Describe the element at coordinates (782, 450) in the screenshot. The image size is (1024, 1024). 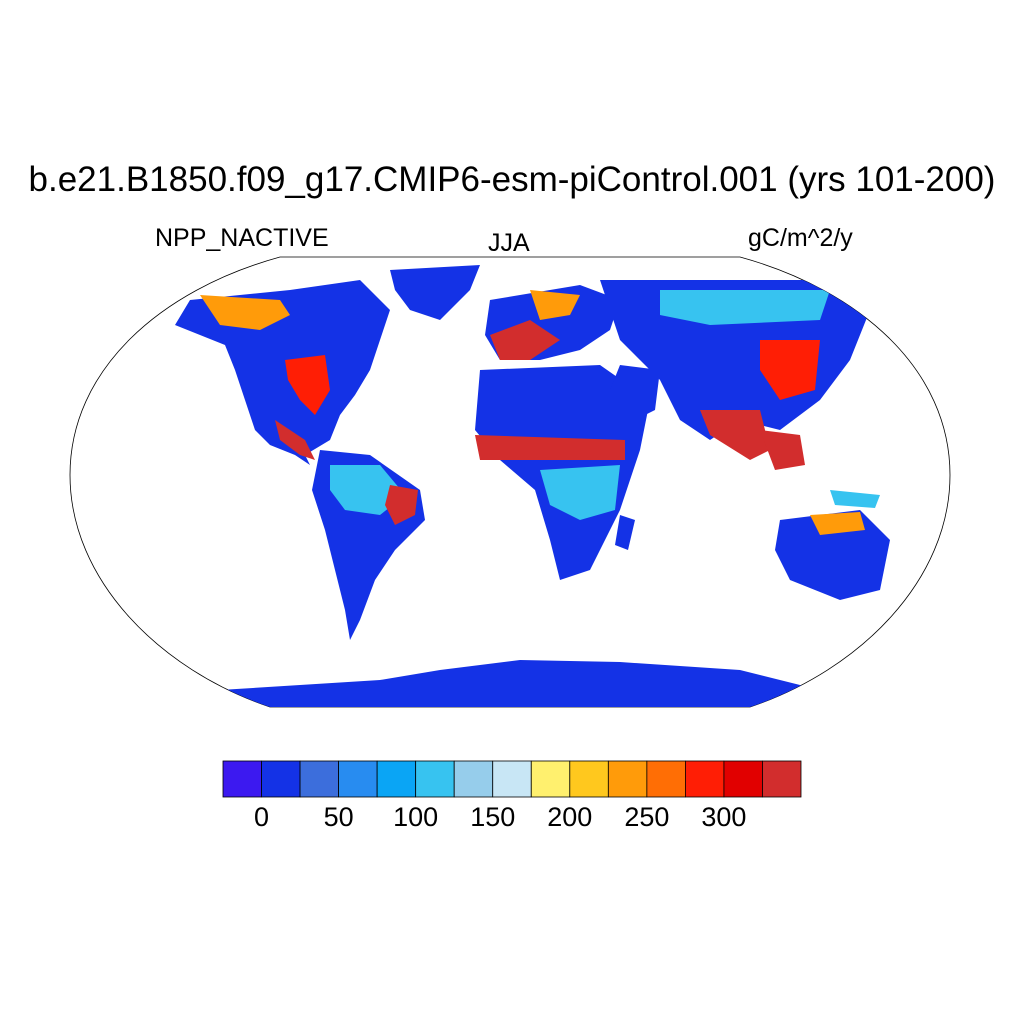
I see `se-asia-high` at that location.